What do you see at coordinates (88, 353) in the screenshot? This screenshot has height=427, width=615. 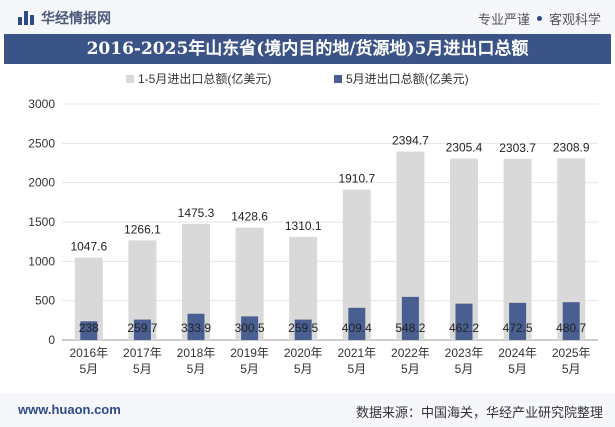 I see `x-tick-label-year: 2016年` at bounding box center [88, 353].